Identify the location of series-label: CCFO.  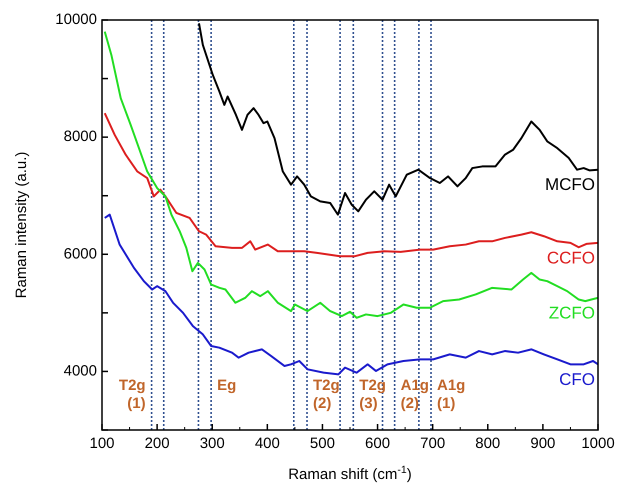
(570, 258).